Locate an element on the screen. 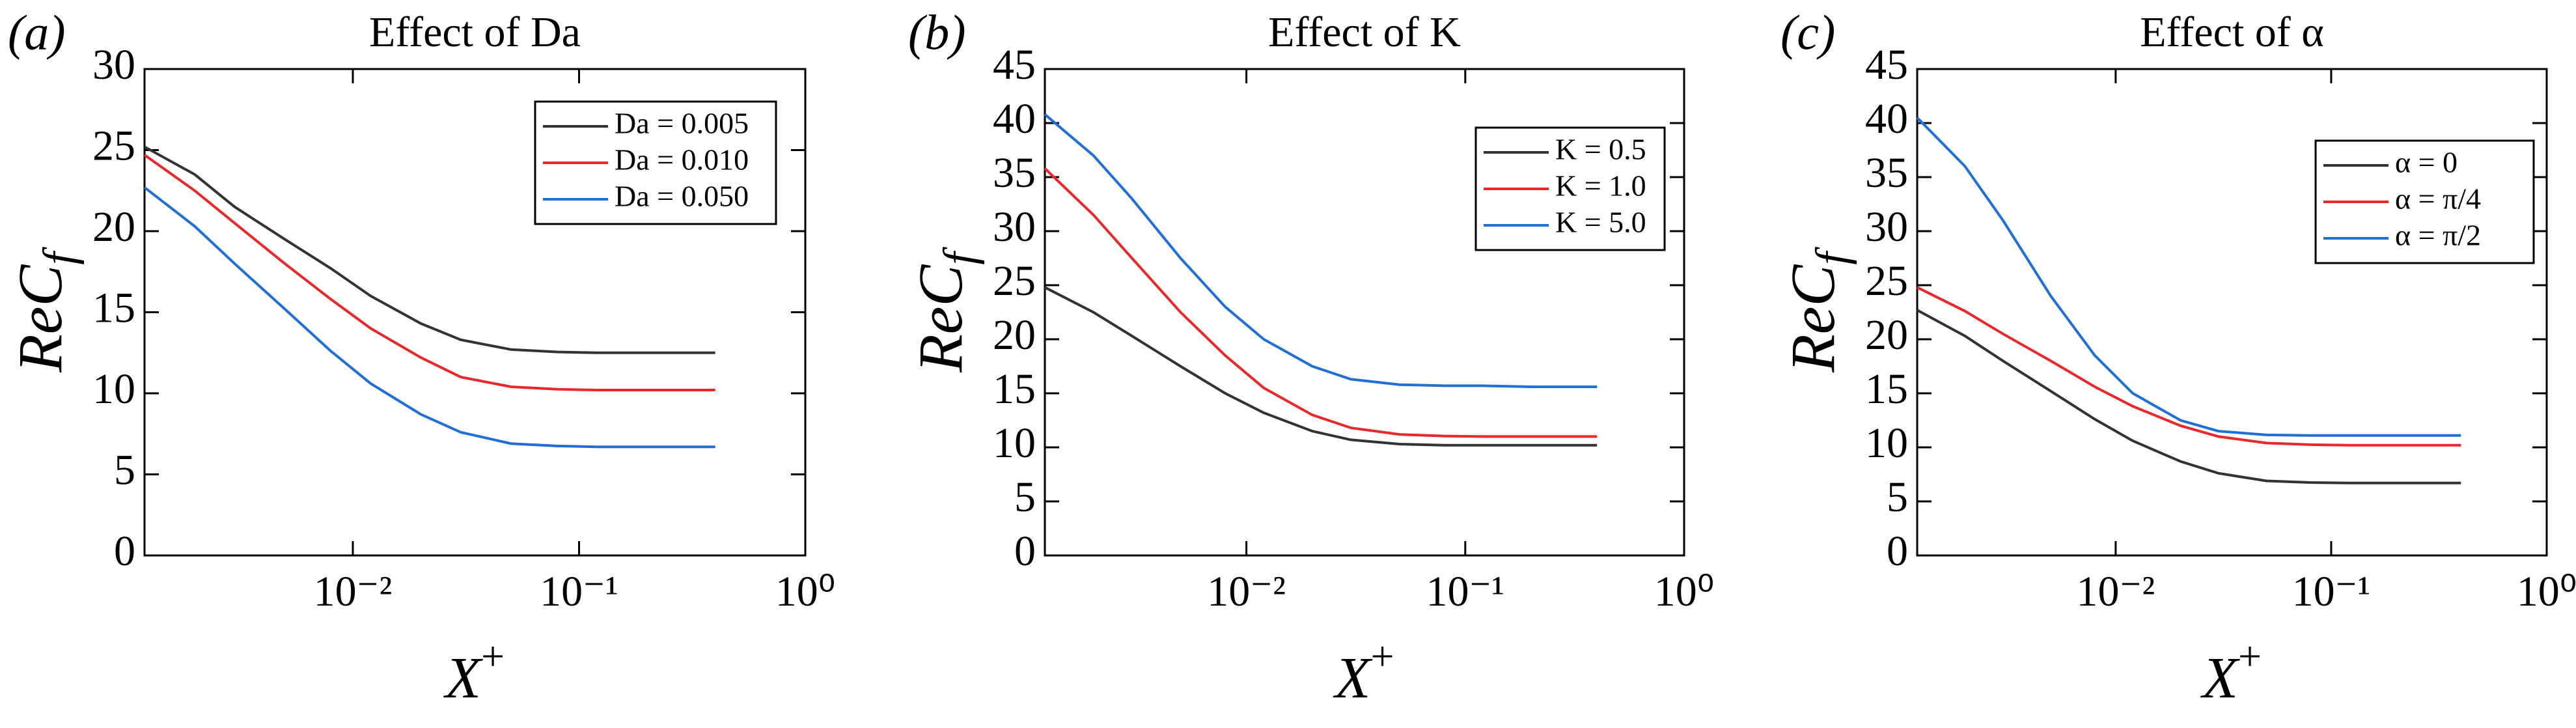  legend-label: α = π/4 is located at coordinates (2438, 199).